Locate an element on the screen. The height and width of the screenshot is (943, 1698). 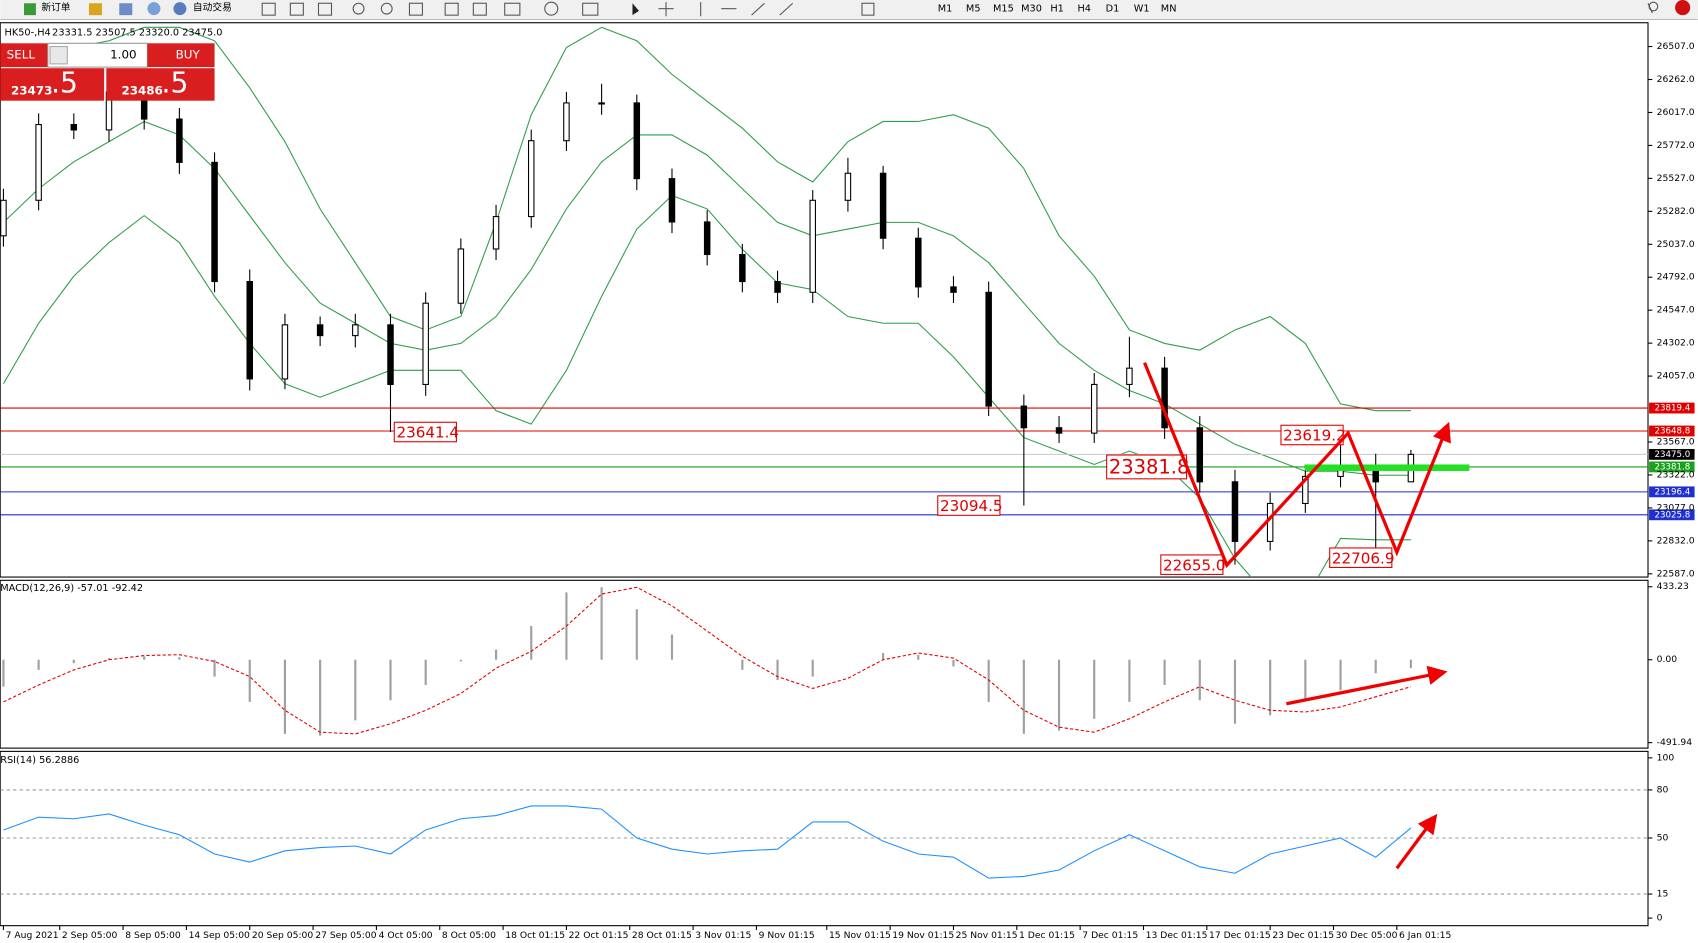
ask-fraction: .5 is located at coordinates (175, 82).